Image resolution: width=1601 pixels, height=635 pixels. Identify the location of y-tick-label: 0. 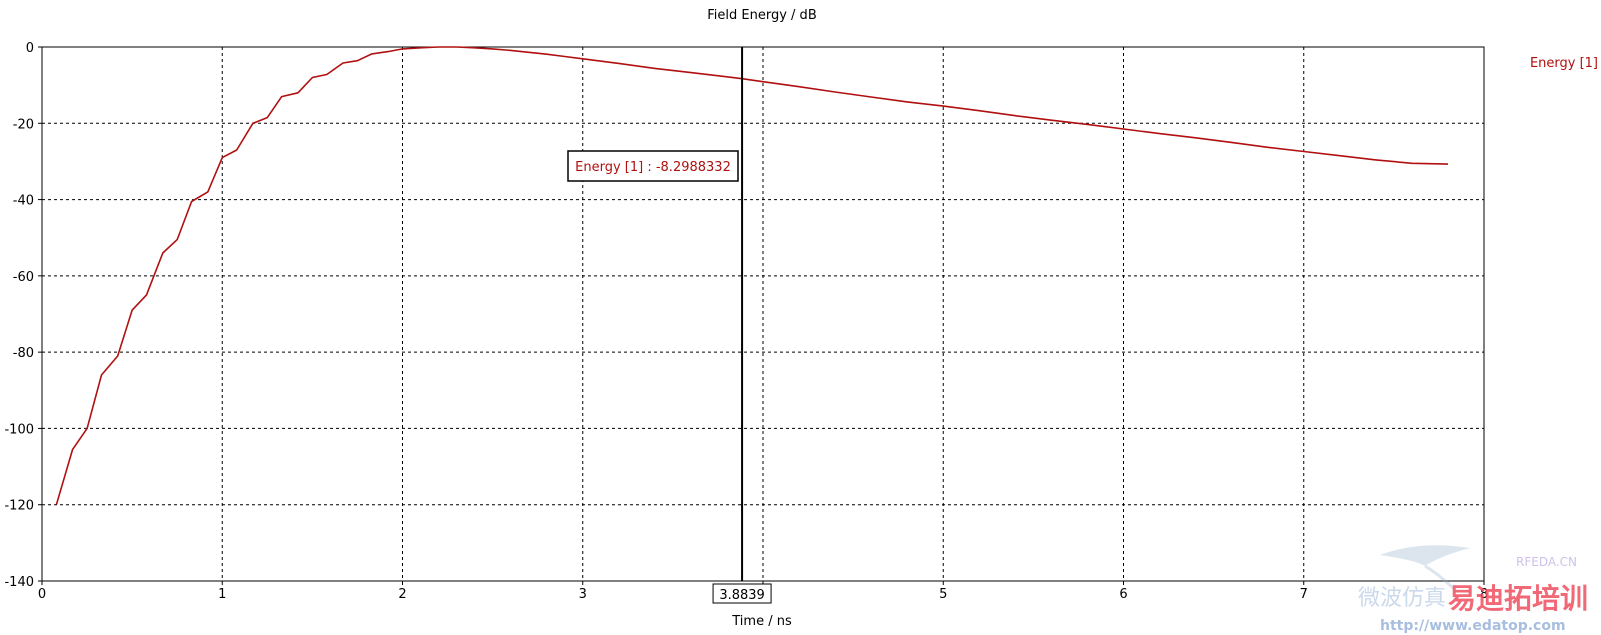
(30, 48).